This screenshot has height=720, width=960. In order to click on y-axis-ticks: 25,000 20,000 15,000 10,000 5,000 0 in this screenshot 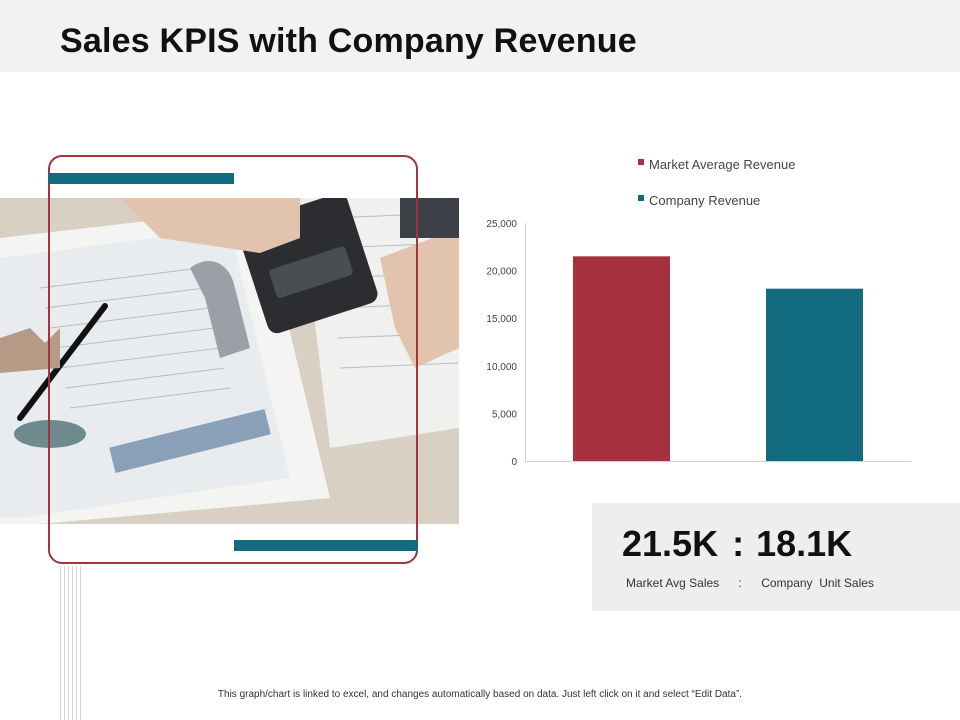, I will do `click(501, 343)`.